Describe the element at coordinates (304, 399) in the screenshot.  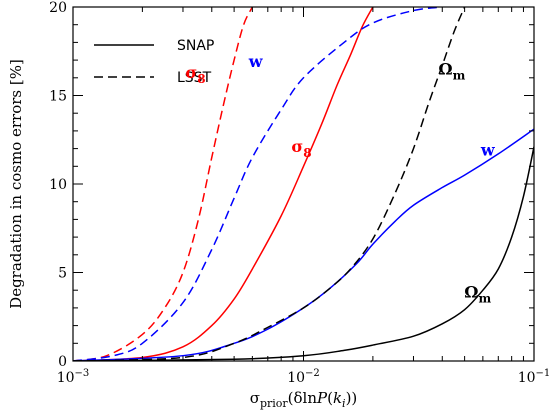
I see `x-axis-title: σprior(δlnP(ki))` at that location.